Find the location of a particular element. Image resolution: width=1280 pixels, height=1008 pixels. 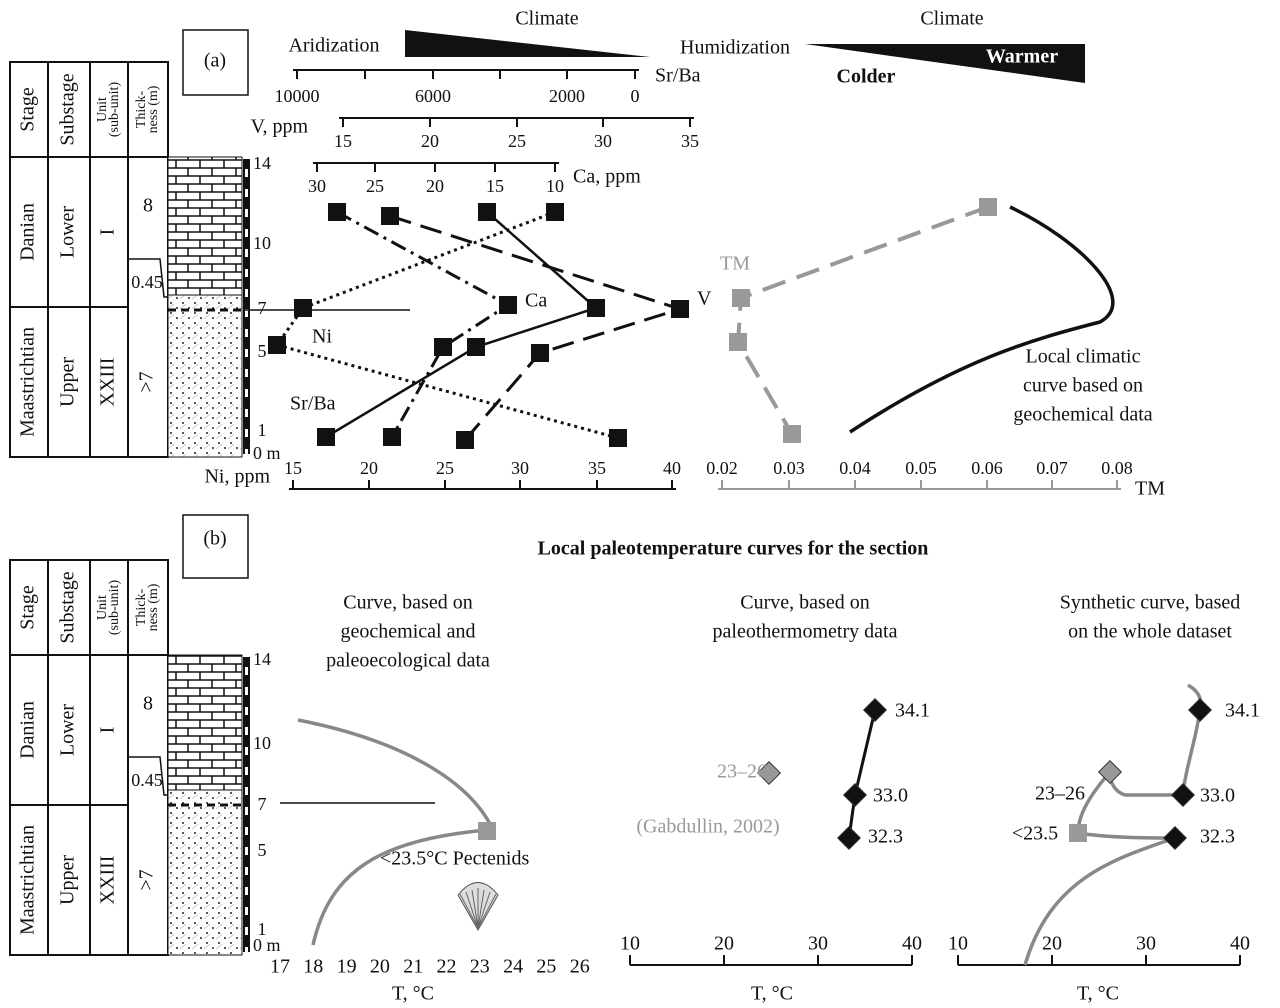

point-label: 34.1 is located at coordinates (1242, 711).